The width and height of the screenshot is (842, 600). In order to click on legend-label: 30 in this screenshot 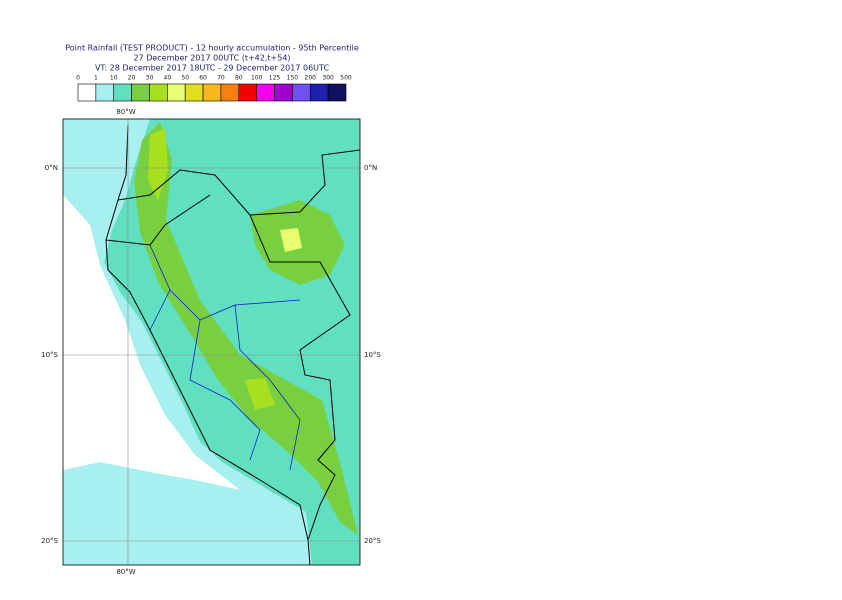, I will do `click(150, 78)`.